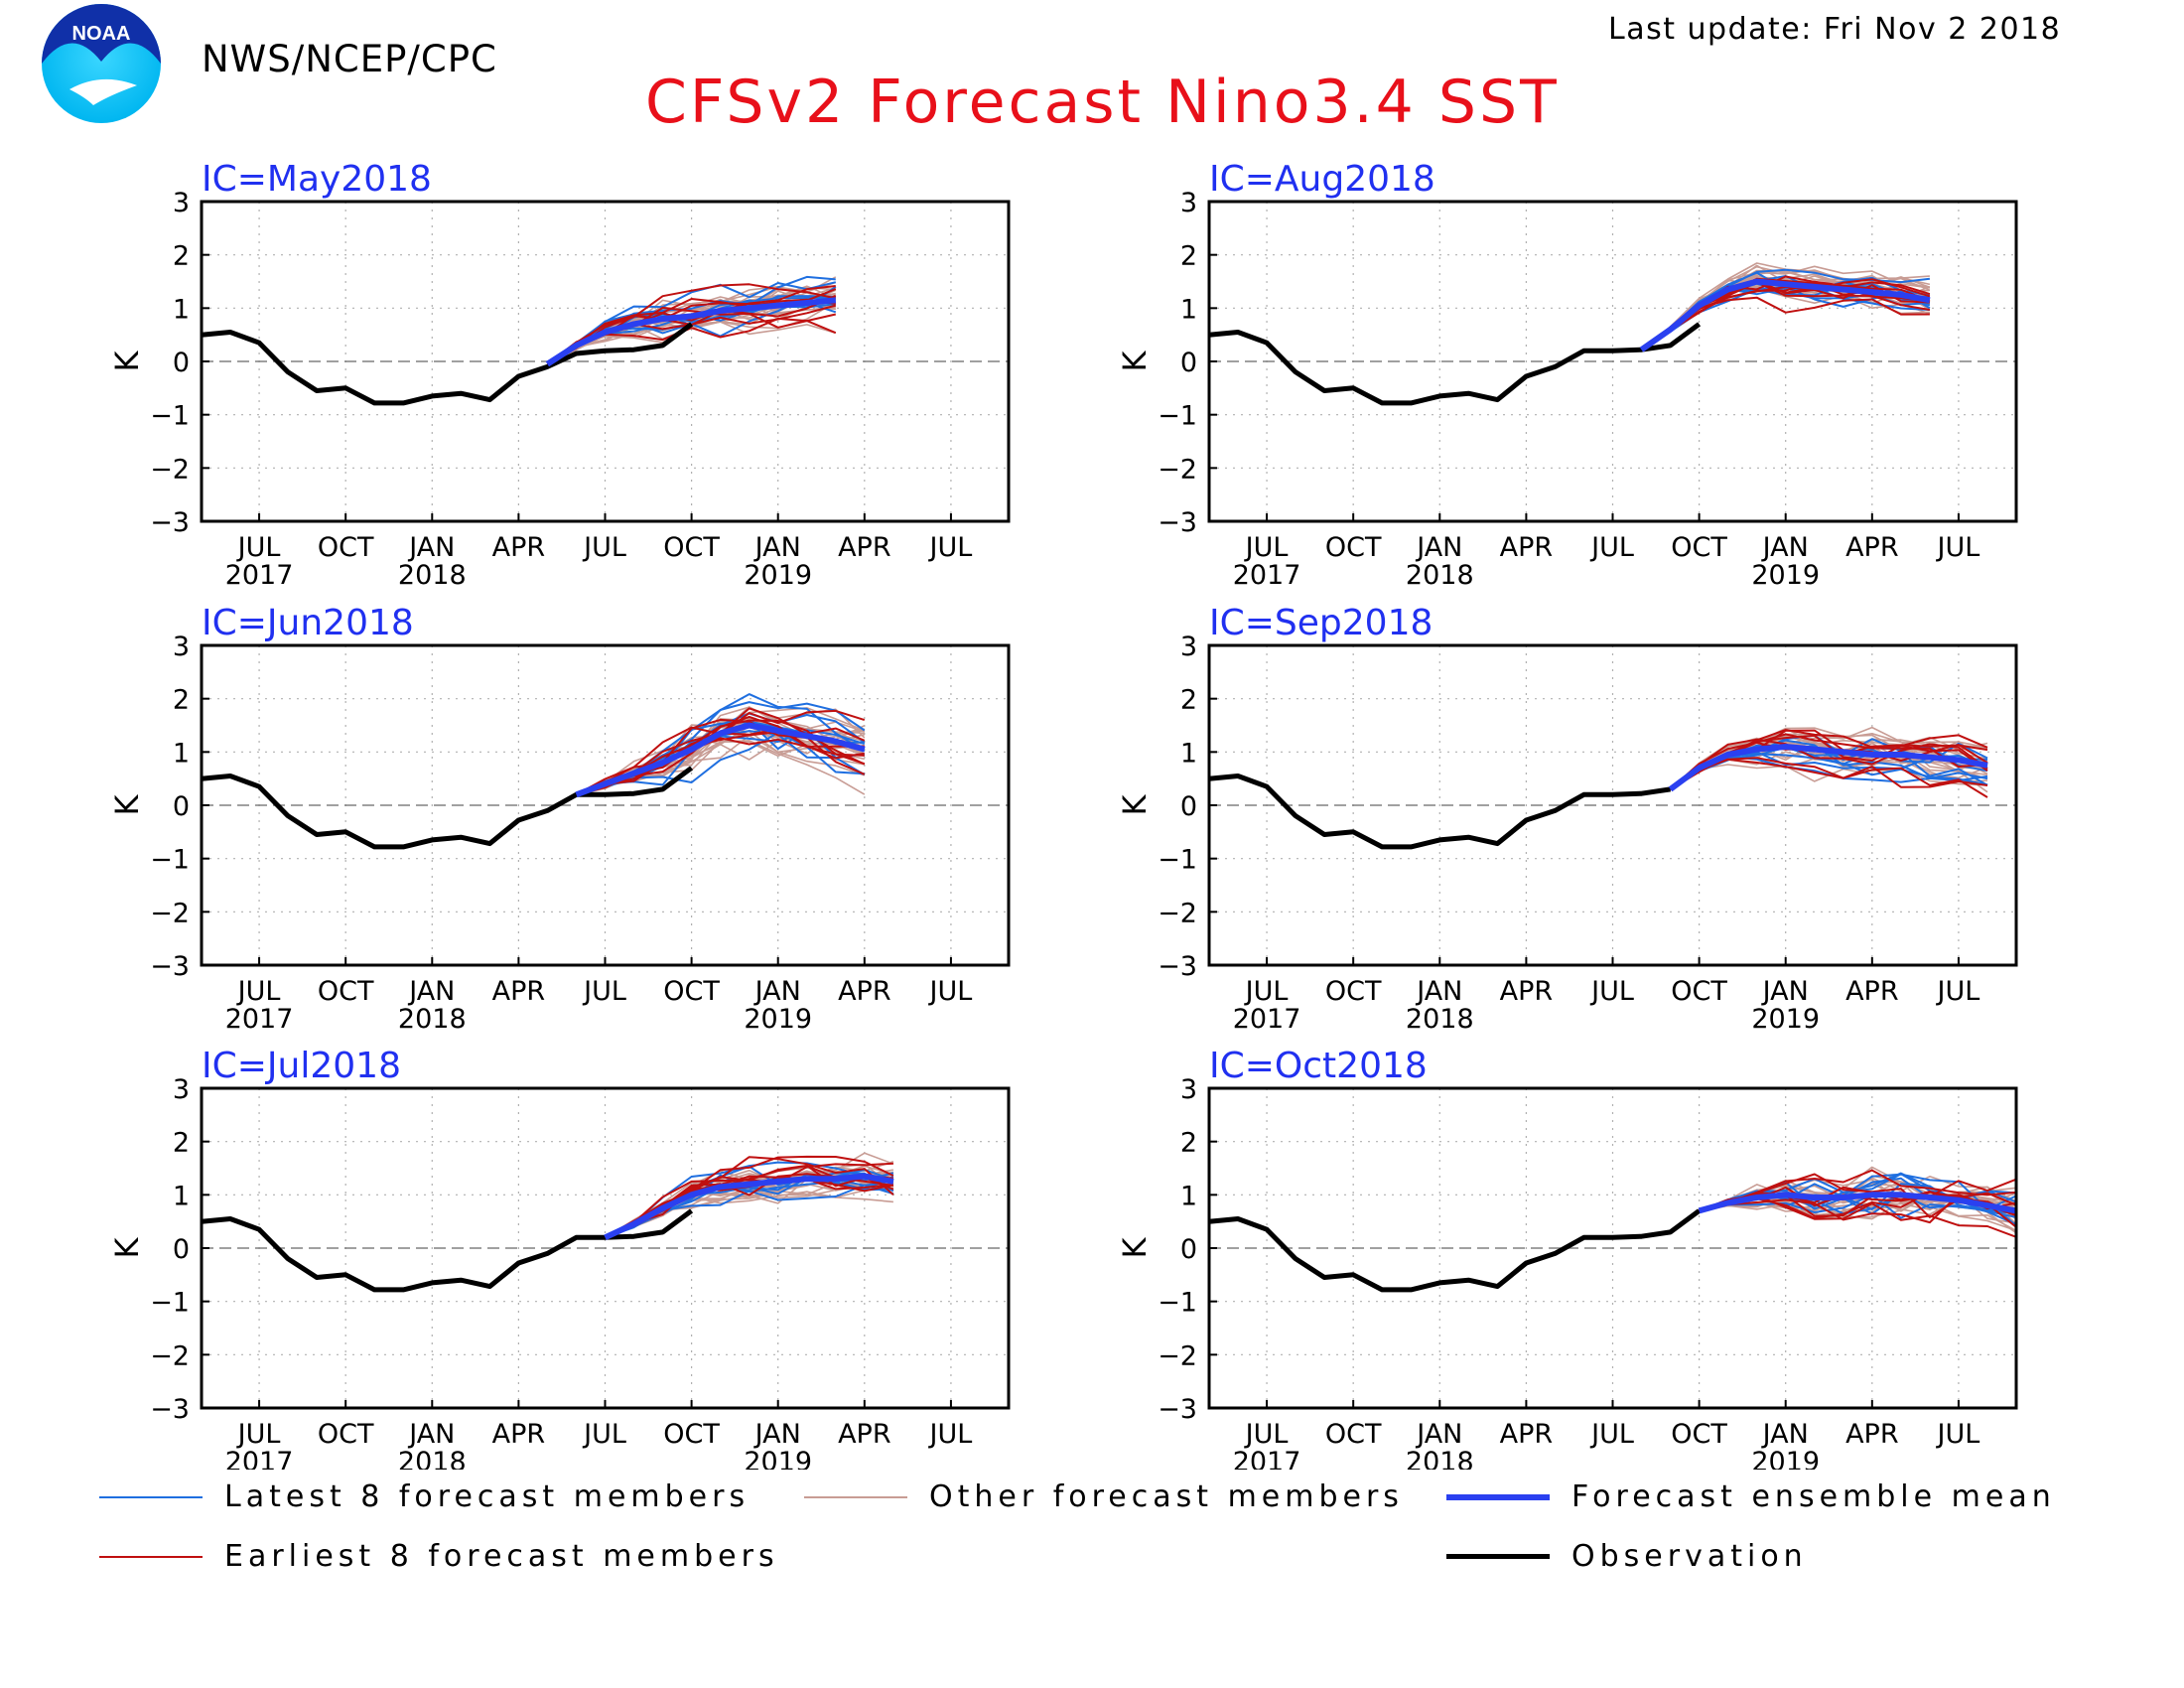 The height and width of the screenshot is (1688, 2184). I want to click on svg-text: NOAA, so click(101, 34).